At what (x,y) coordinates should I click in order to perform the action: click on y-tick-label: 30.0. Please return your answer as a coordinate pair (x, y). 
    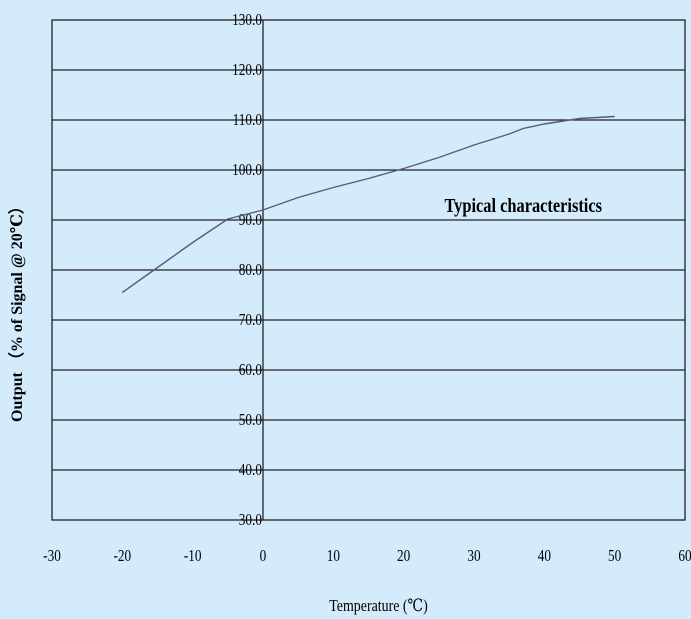
    Looking at the image, I should click on (251, 520).